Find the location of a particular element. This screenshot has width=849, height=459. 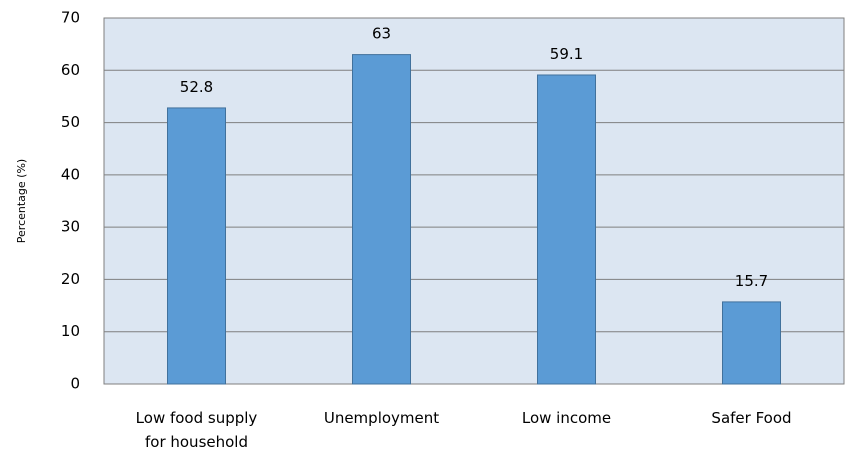

x-category-label-line: Low income is located at coordinates (566, 418).